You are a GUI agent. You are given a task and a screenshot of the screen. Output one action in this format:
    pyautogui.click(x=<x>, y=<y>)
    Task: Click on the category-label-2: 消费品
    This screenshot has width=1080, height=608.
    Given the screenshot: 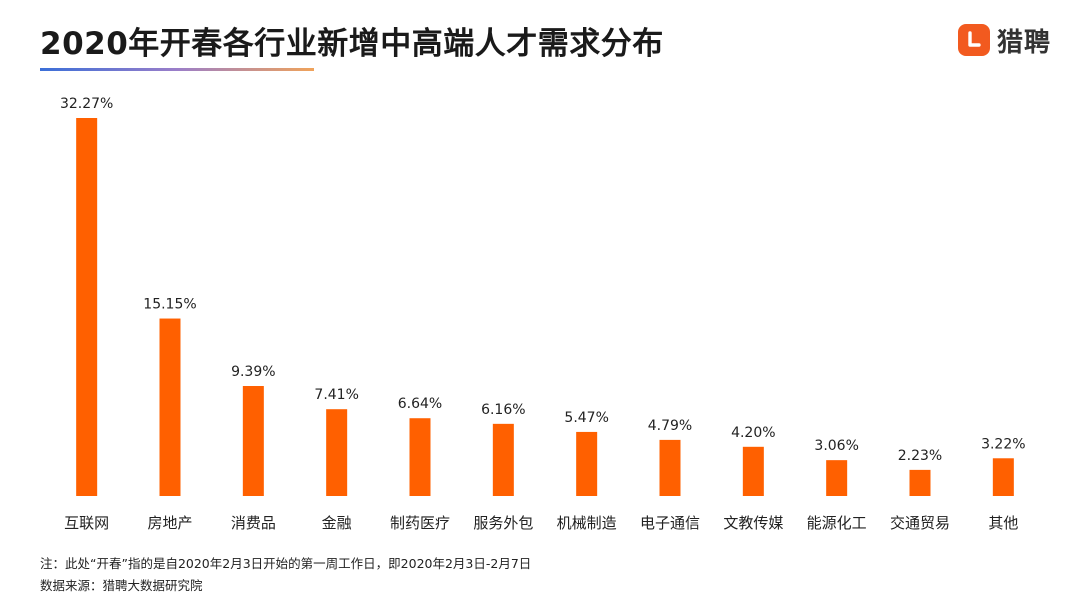 What is the action you would take?
    pyautogui.click(x=253, y=523)
    